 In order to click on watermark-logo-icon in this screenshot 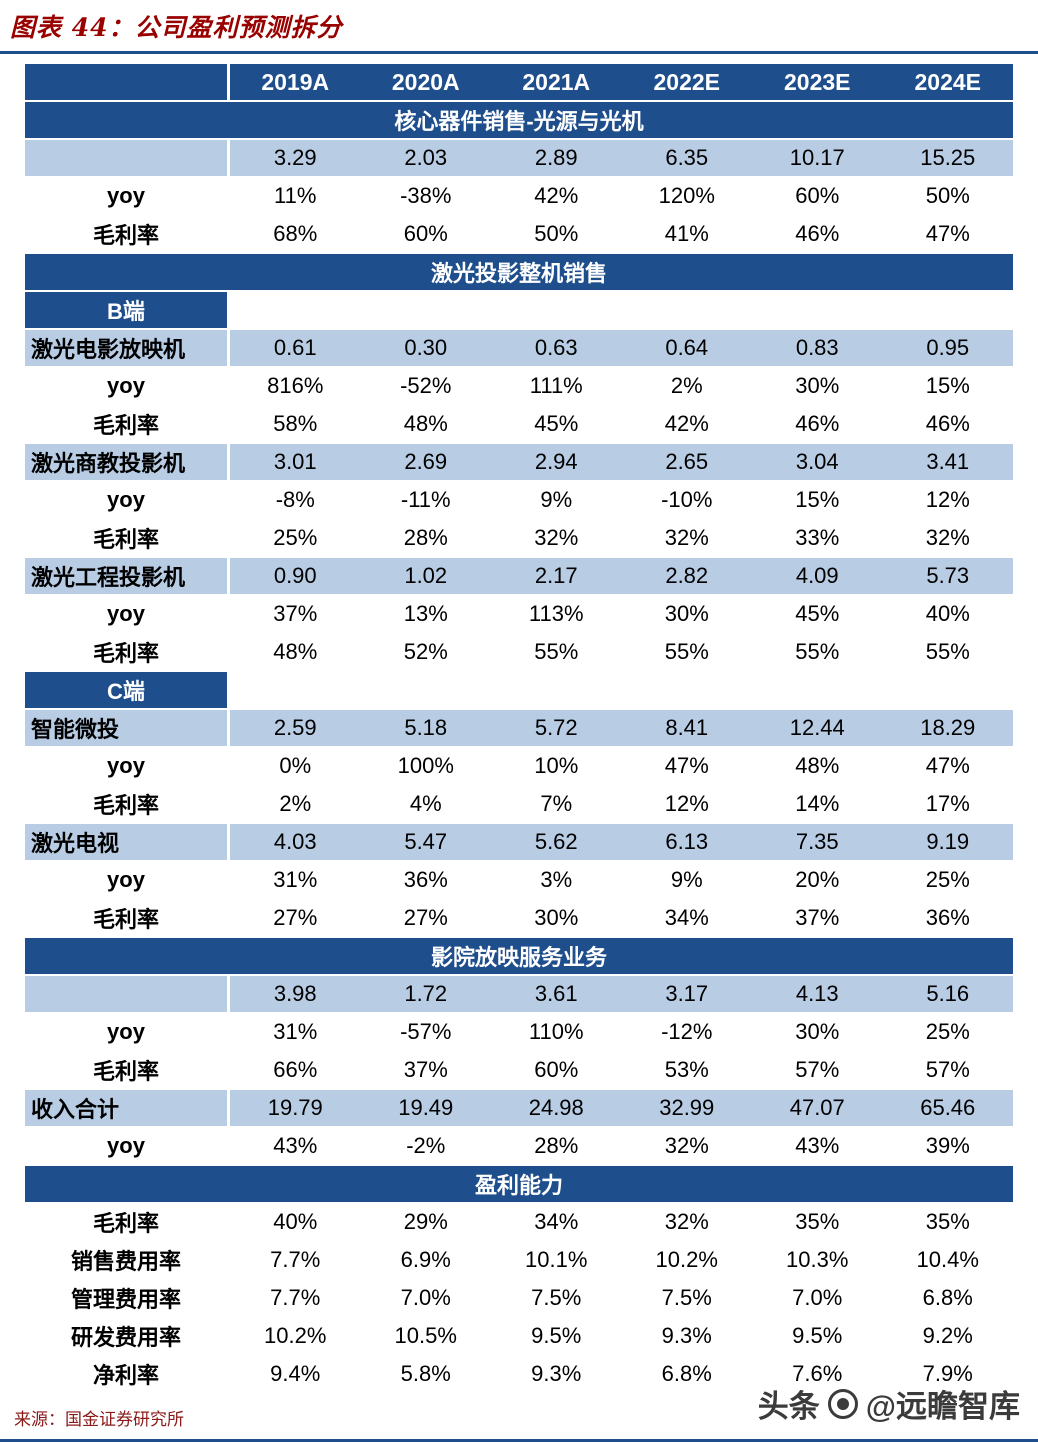, I will do `click(842, 1403)`.